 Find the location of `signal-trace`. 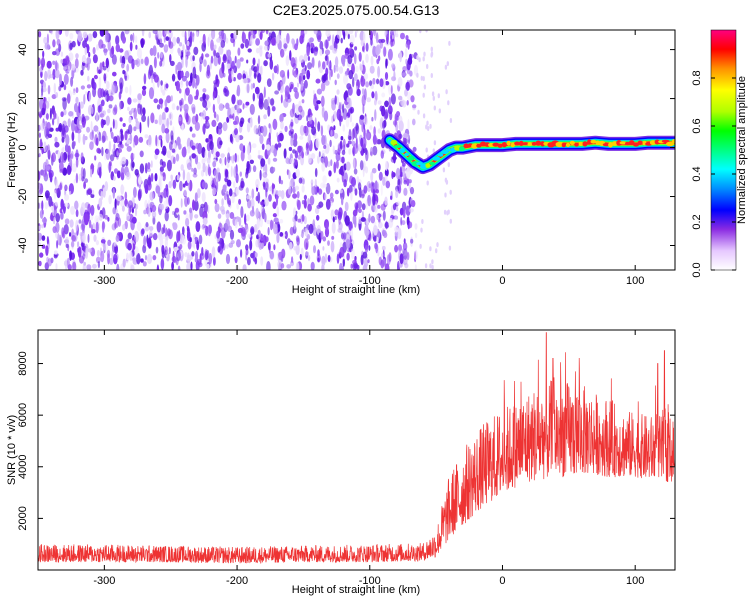

signal-trace is located at coordinates (528, 154).